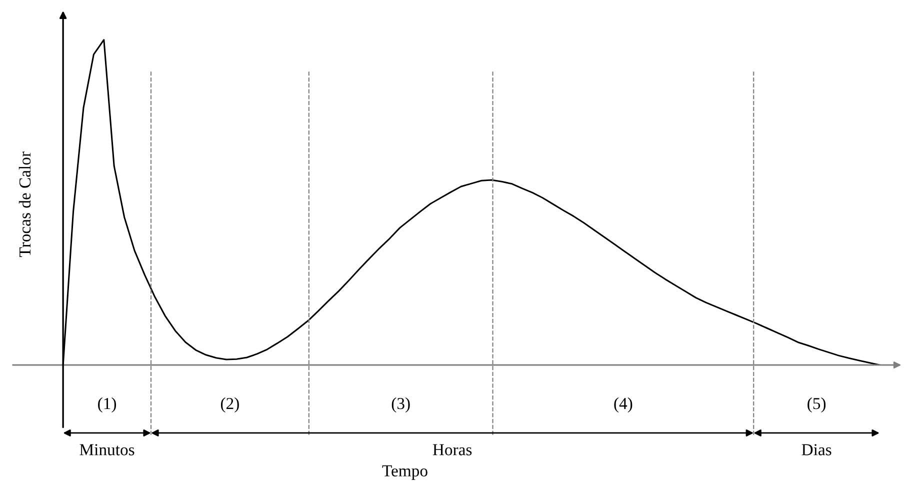 This screenshot has height=495, width=904. What do you see at coordinates (817, 450) in the screenshot?
I see `text: Dias` at bounding box center [817, 450].